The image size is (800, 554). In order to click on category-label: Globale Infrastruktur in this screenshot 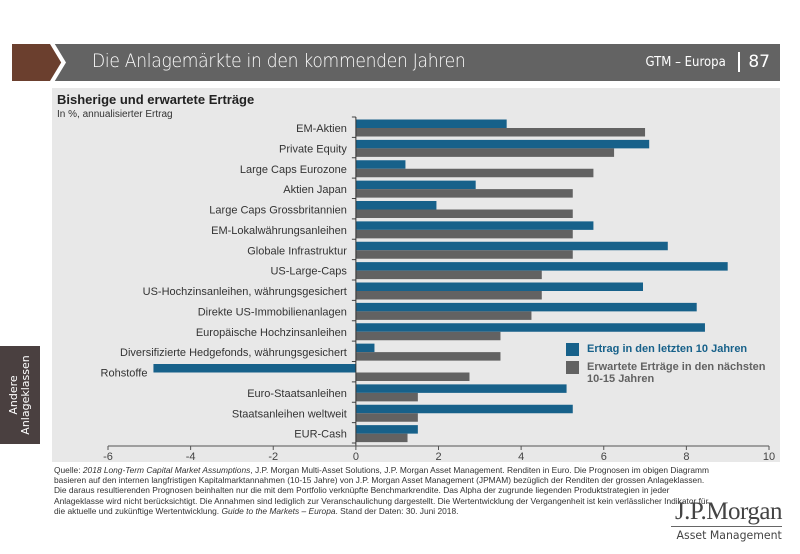, I will do `click(297, 251)`.